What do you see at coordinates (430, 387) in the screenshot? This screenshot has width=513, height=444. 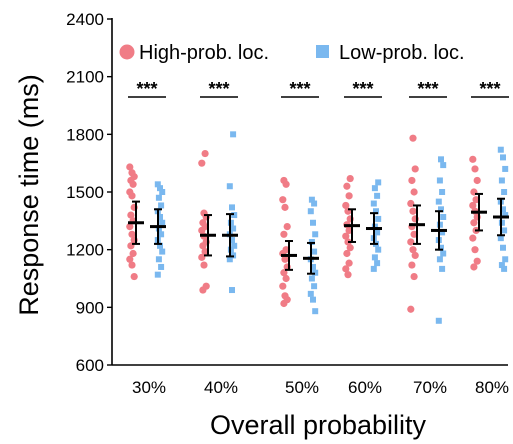 I see `x-tick-label: 70%` at bounding box center [430, 387].